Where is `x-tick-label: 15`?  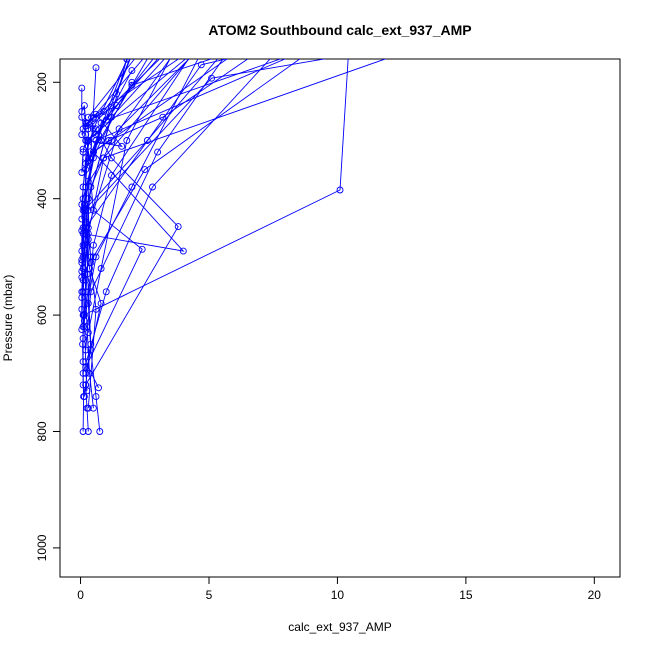 x-tick-label: 15 is located at coordinates (466, 595).